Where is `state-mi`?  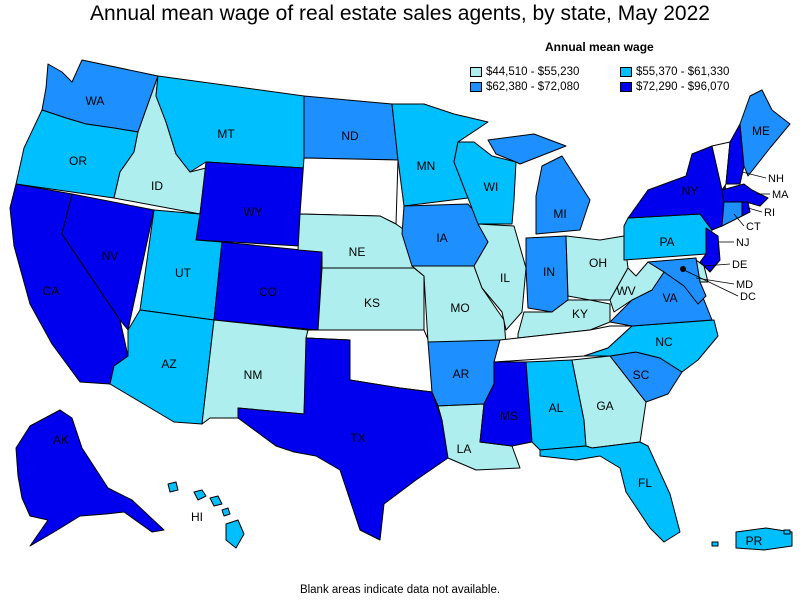 state-mi is located at coordinates (539, 184).